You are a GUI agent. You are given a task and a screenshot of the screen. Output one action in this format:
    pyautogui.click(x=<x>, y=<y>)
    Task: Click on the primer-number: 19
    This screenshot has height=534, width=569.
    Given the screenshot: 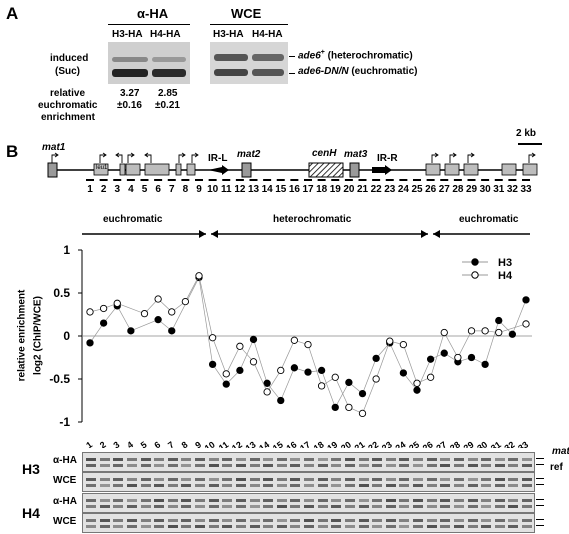 What is the action you would take?
    pyautogui.click(x=335, y=189)
    